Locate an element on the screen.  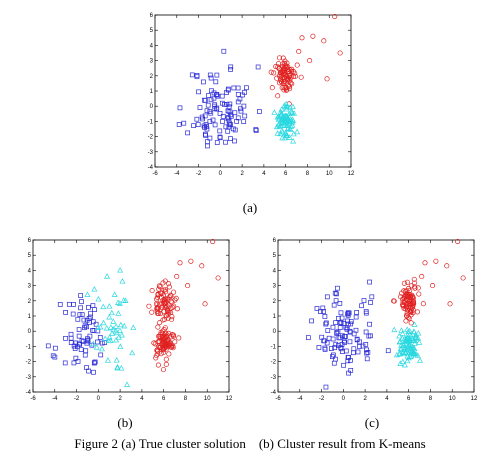
y-tick-label: -3 is located at coordinates (274, 378).